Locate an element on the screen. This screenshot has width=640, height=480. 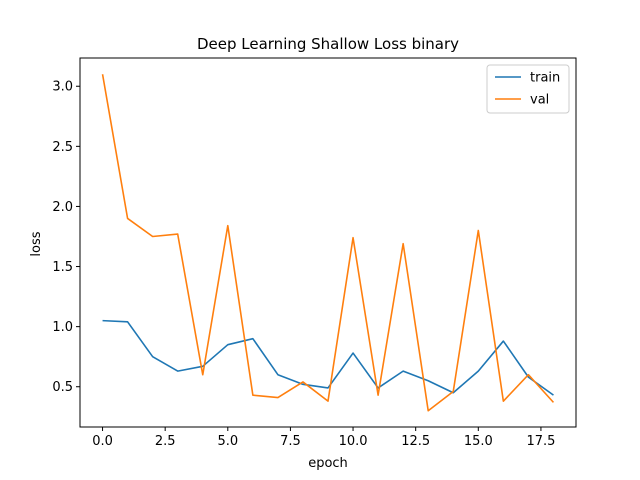
x-tick-label: 2.5 is located at coordinates (165, 441).